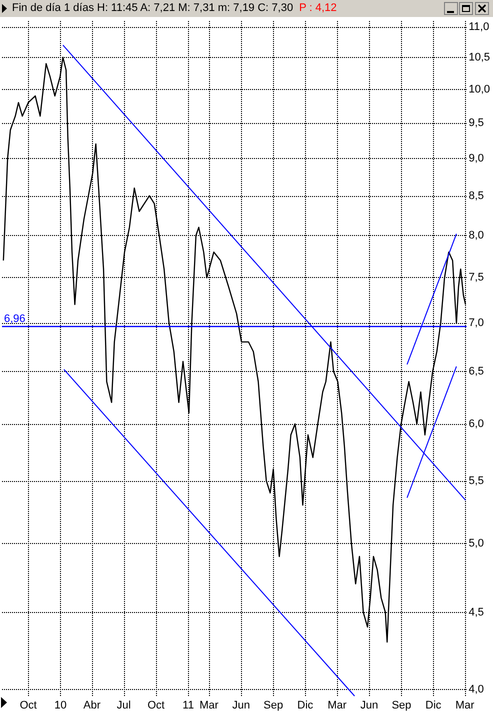  Describe the element at coordinates (476, 322) in the screenshot. I see `y-tick-label: 7,0` at that location.